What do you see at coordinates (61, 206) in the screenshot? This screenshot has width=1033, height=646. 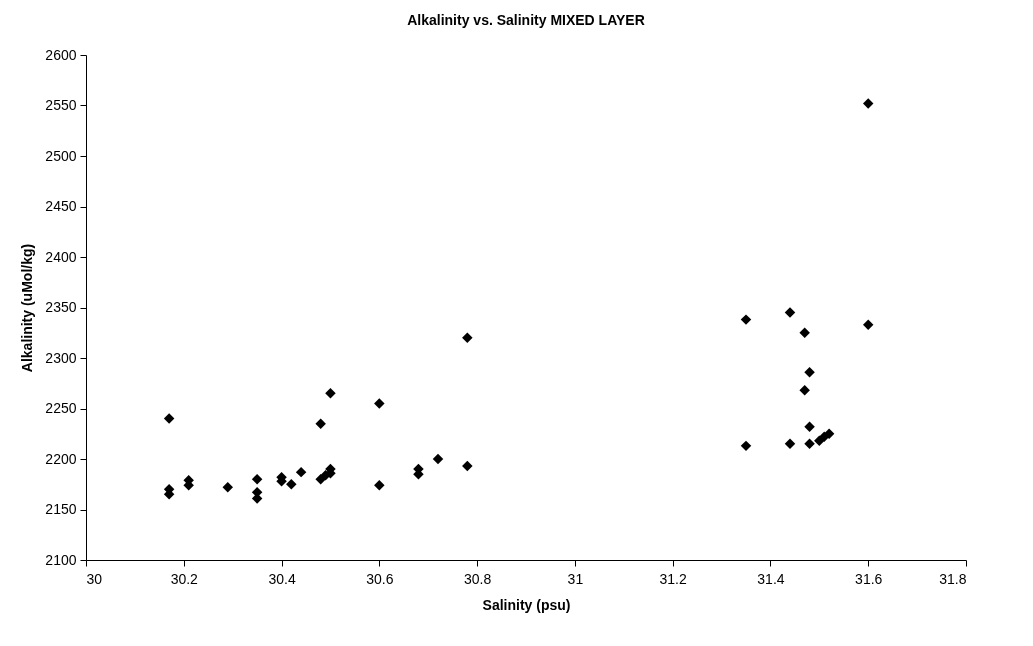 I see `y-tick-label: 2450` at bounding box center [61, 206].